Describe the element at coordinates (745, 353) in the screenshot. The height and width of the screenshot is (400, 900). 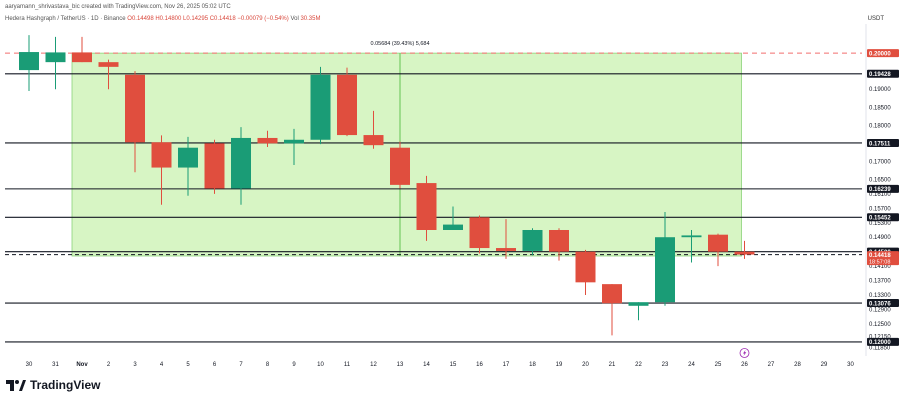
I see `lightning-glyph` at that location.